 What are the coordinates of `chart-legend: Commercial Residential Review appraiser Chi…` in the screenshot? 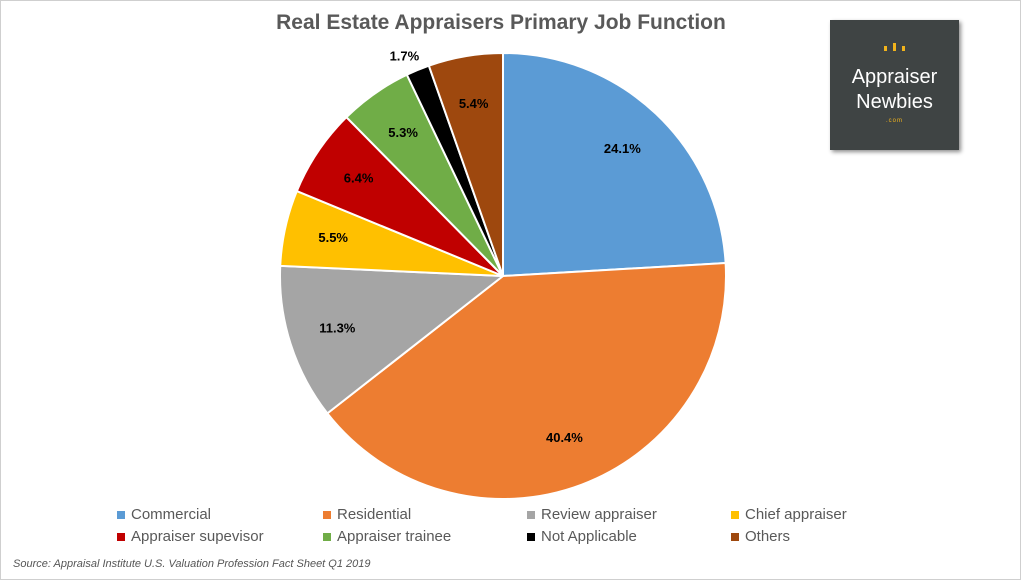 It's located at (527, 525).